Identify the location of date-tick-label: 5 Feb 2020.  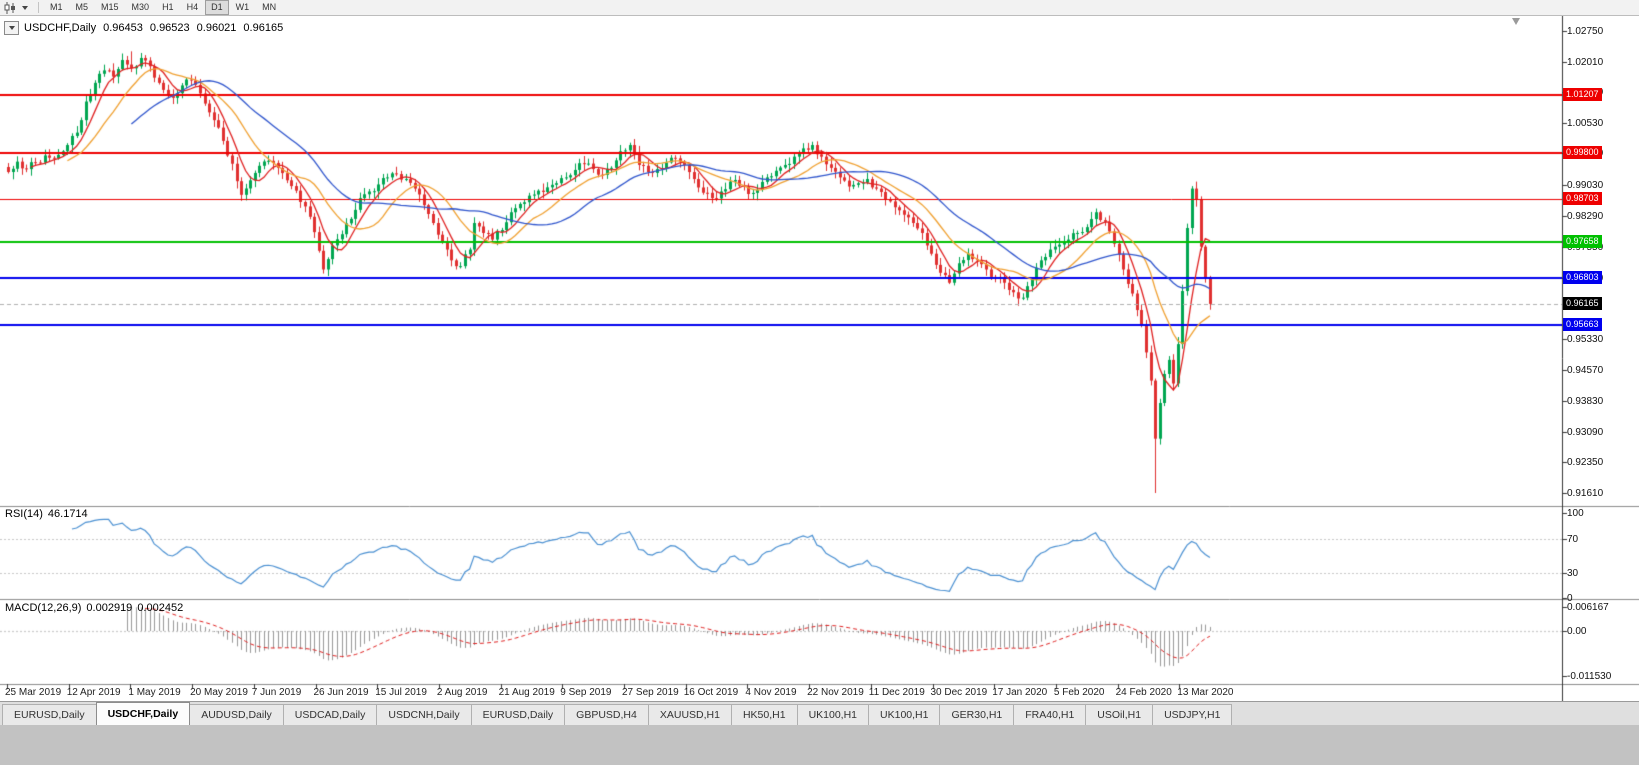
(1079, 692).